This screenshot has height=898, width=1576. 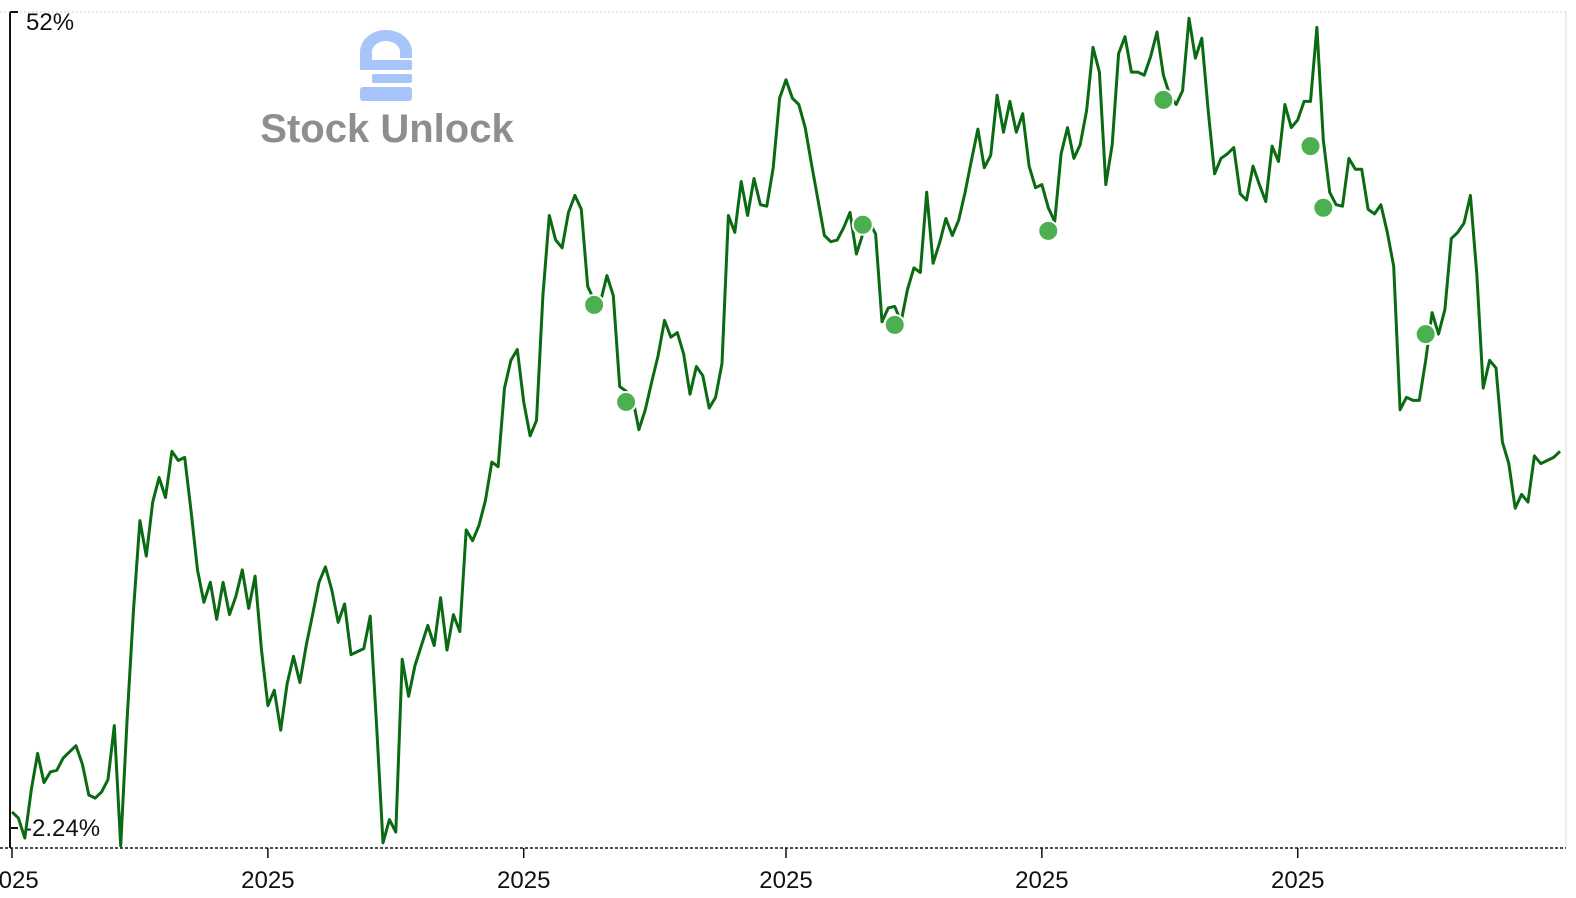 What do you see at coordinates (387, 129) in the screenshot?
I see `watermark: Stock Unlock` at bounding box center [387, 129].